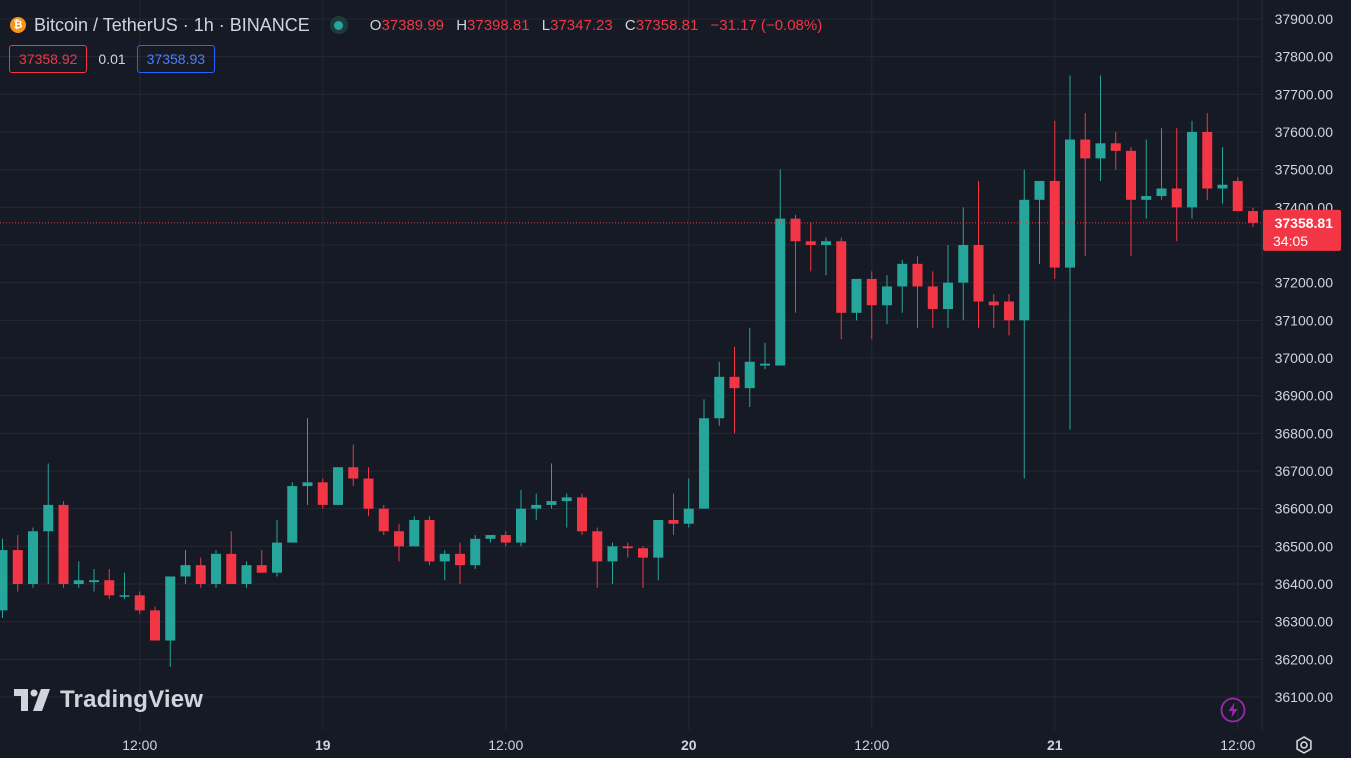 The width and height of the screenshot is (1351, 758). Describe the element at coordinates (112, 59) in the screenshot. I see `spread-value: 0.01` at that location.